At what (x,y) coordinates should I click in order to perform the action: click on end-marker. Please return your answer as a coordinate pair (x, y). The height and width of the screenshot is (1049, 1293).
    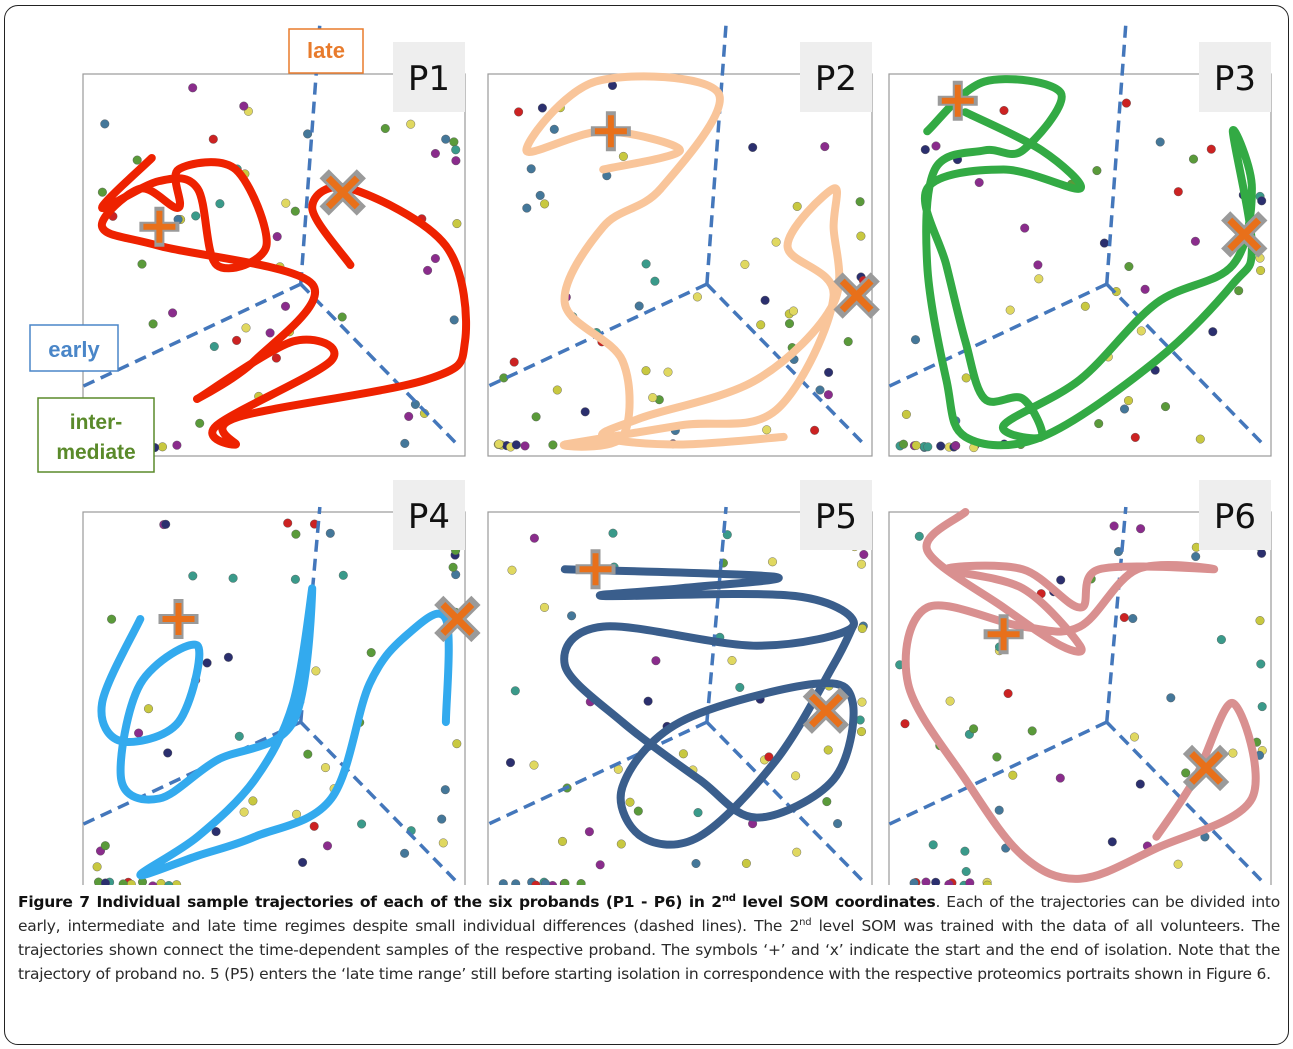
    Looking at the image, I should click on (826, 710).